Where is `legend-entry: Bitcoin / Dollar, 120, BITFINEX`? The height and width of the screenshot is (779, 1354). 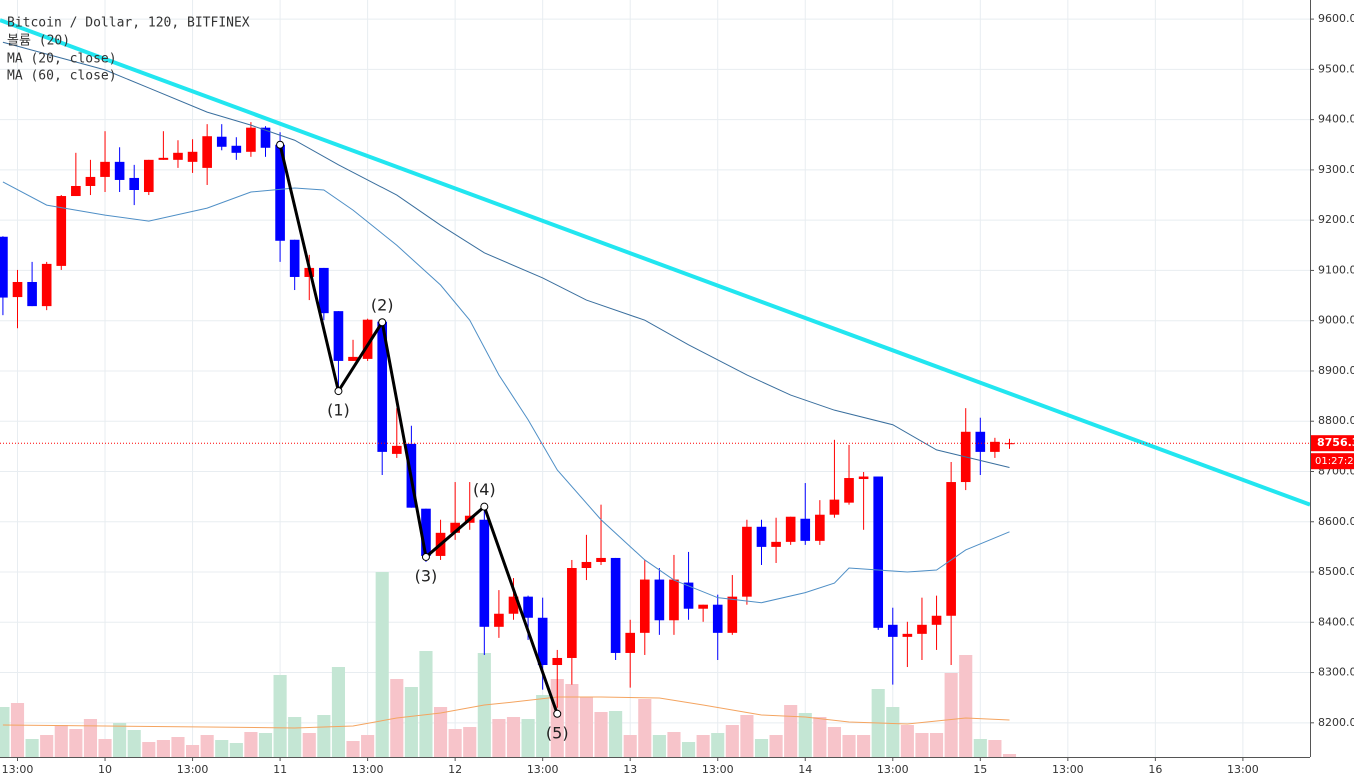
legend-entry: Bitcoin / Dollar, 120, BITFINEX is located at coordinates (128, 23).